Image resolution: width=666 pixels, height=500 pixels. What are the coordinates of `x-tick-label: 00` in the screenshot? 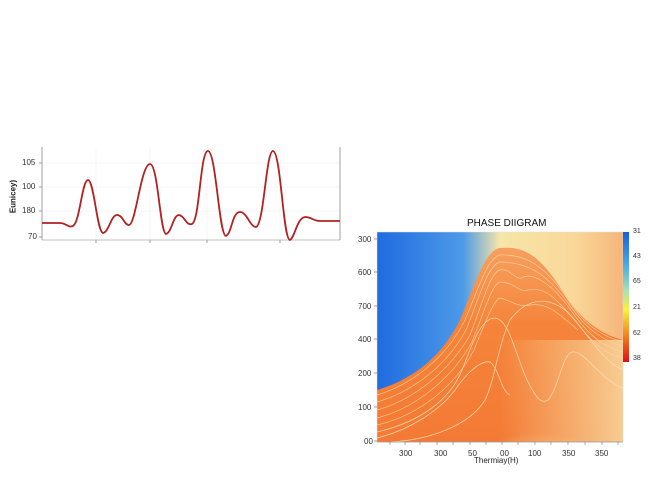 It's located at (504, 453).